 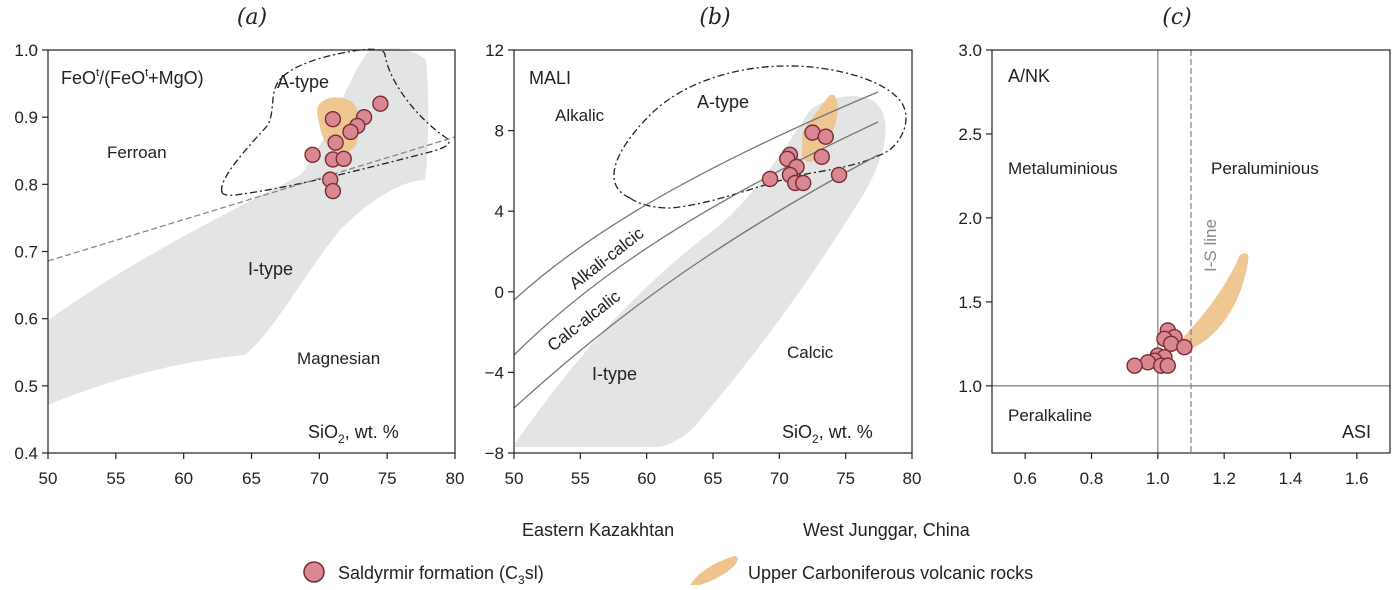 What do you see at coordinates (714, 17) in the screenshot?
I see `panel-b-label: (b)` at bounding box center [714, 17].